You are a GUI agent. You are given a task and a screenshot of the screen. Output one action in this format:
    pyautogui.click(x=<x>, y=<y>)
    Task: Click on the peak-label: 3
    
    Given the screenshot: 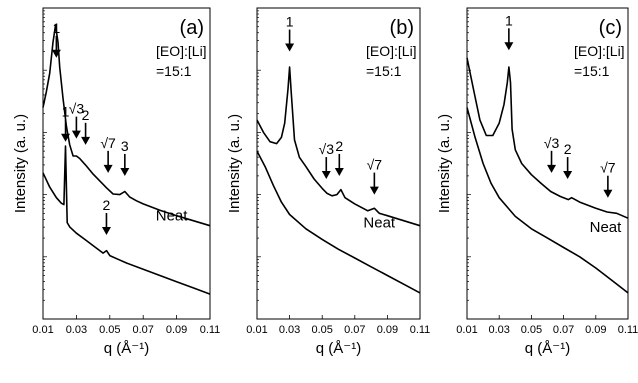 What is the action you would take?
    pyautogui.click(x=125, y=146)
    